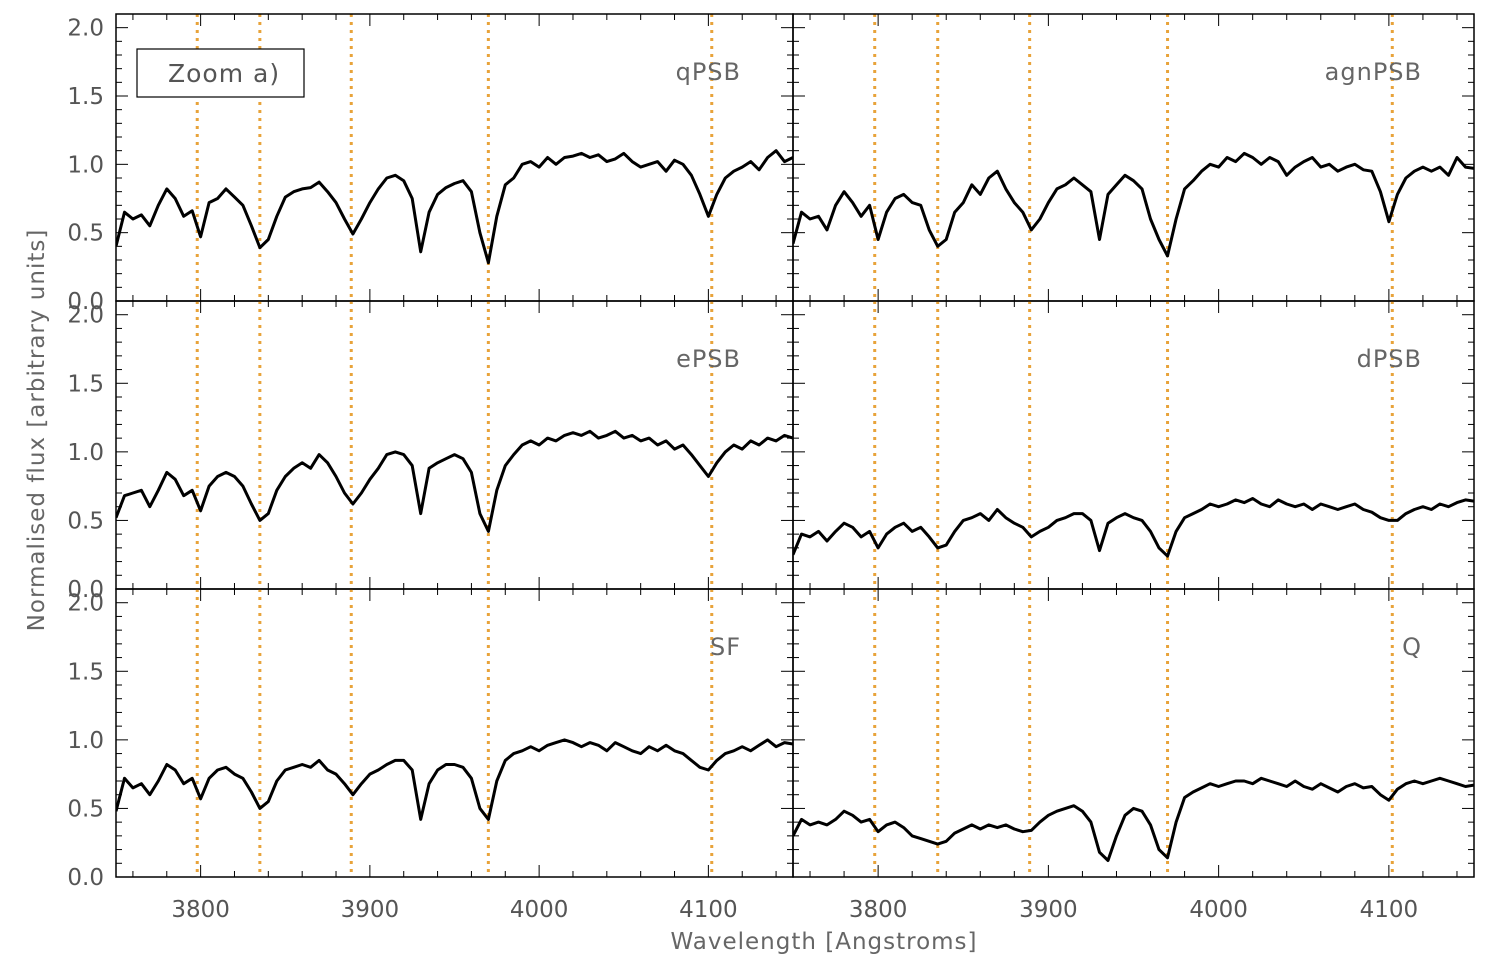 This screenshot has height=969, width=1491. Describe the element at coordinates (224, 73) in the screenshot. I see `zoom-label: Zoom a)` at that location.